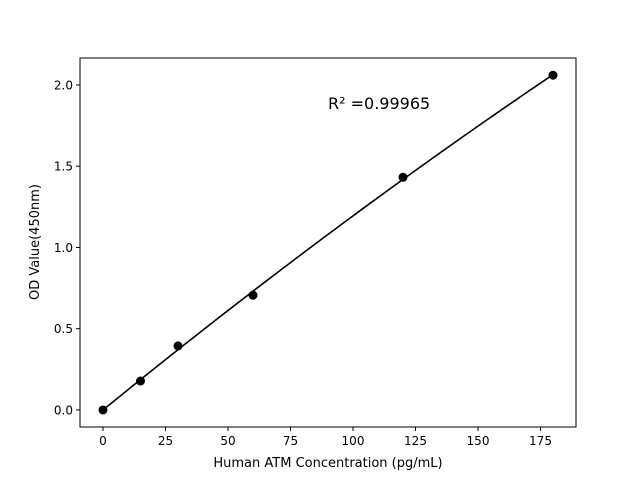  I want to click on y-tick-label: 1.5, so click(63, 167).